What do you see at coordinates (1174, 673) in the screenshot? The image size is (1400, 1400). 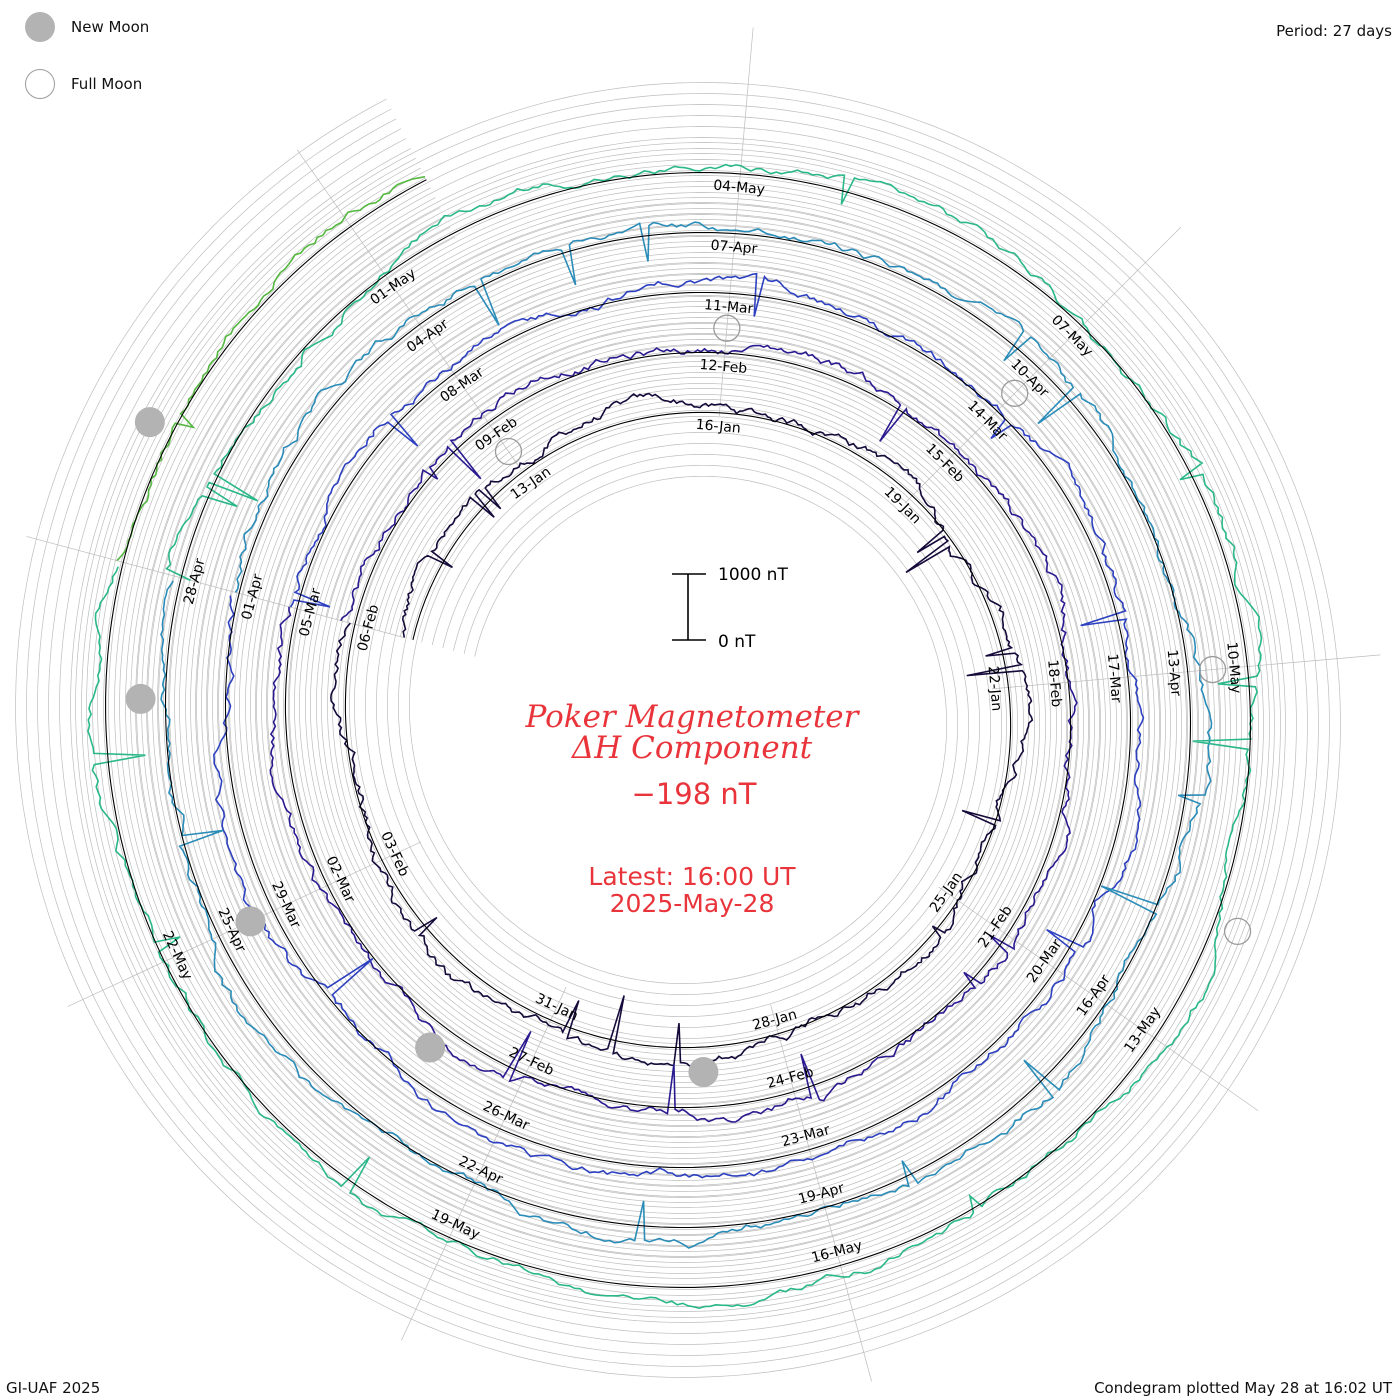 I see `date-label: 13-Apr` at bounding box center [1174, 673].